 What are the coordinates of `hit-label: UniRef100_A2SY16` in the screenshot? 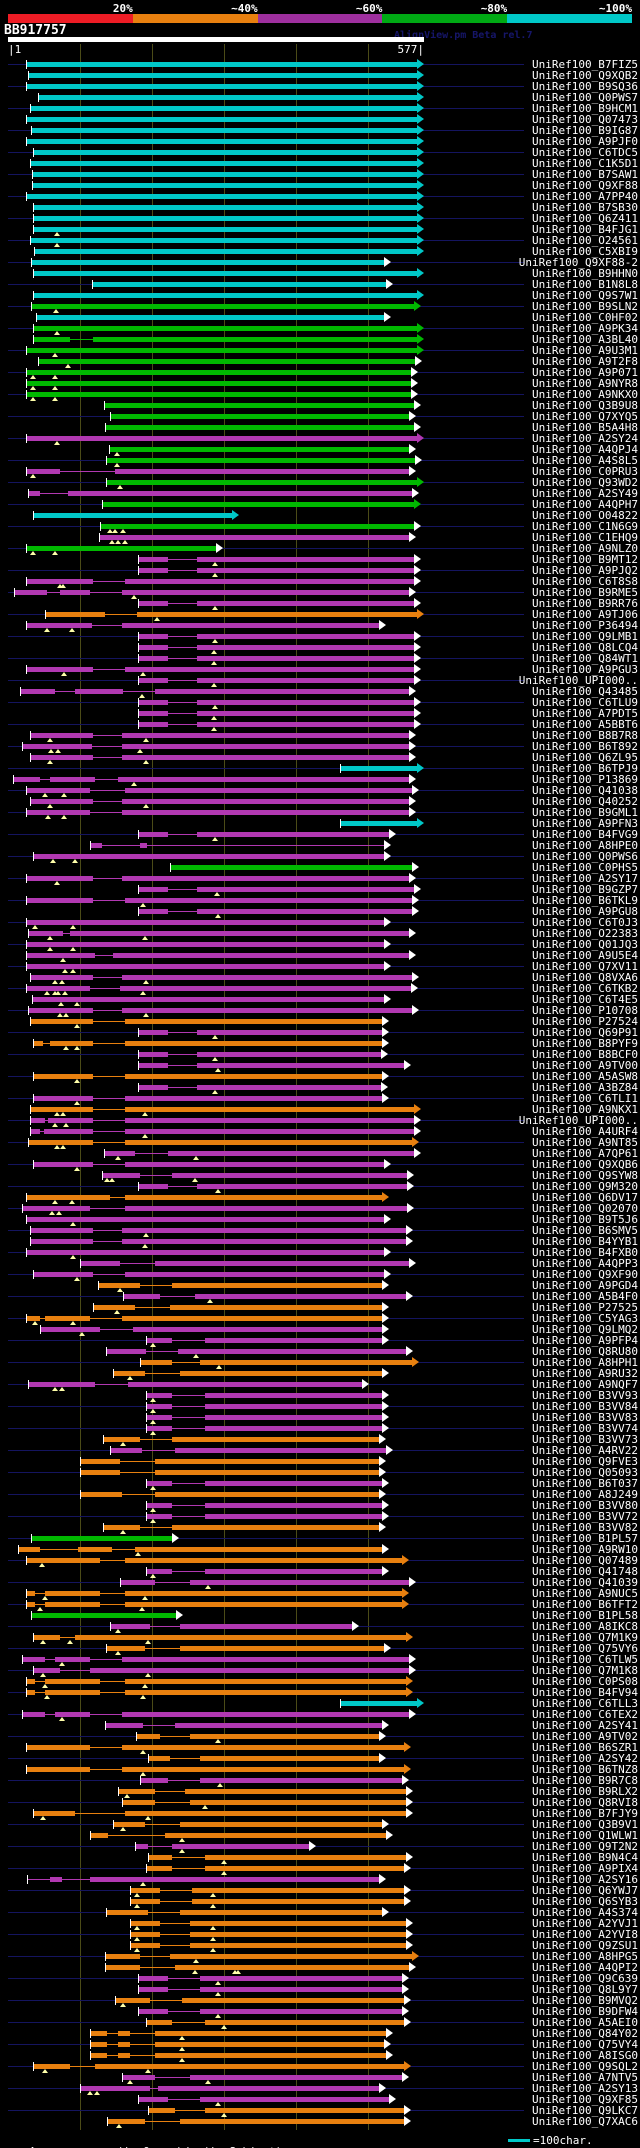 It's located at (585, 1879).